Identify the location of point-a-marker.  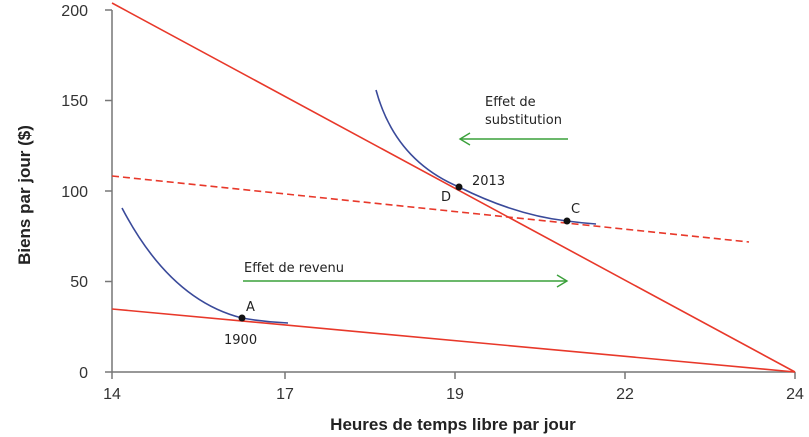
(242, 318).